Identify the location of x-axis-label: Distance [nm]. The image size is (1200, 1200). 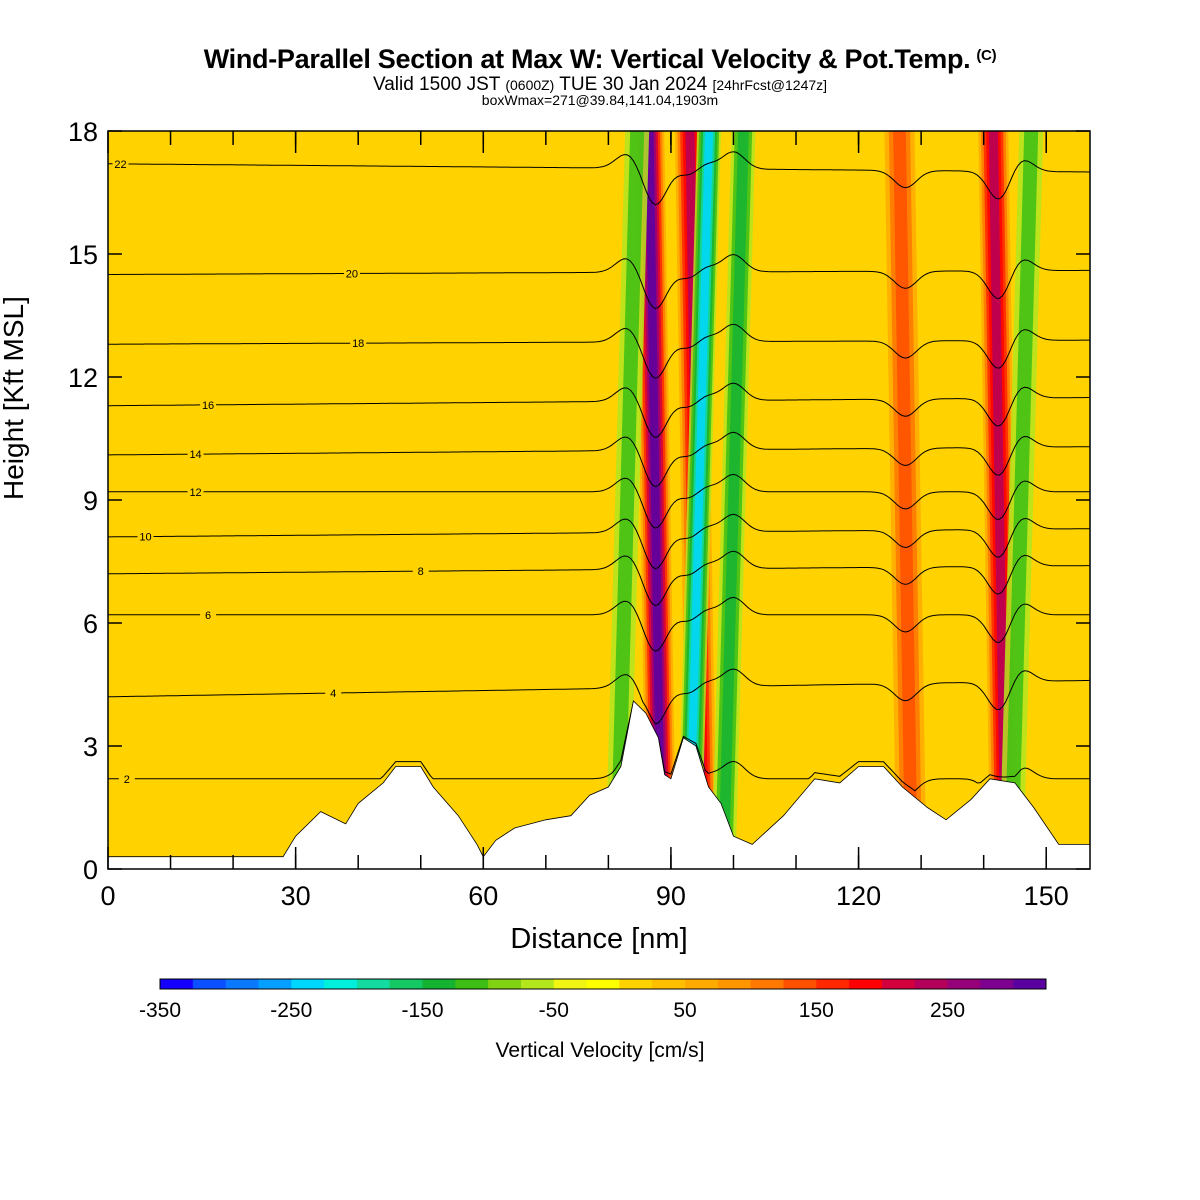
(598, 939).